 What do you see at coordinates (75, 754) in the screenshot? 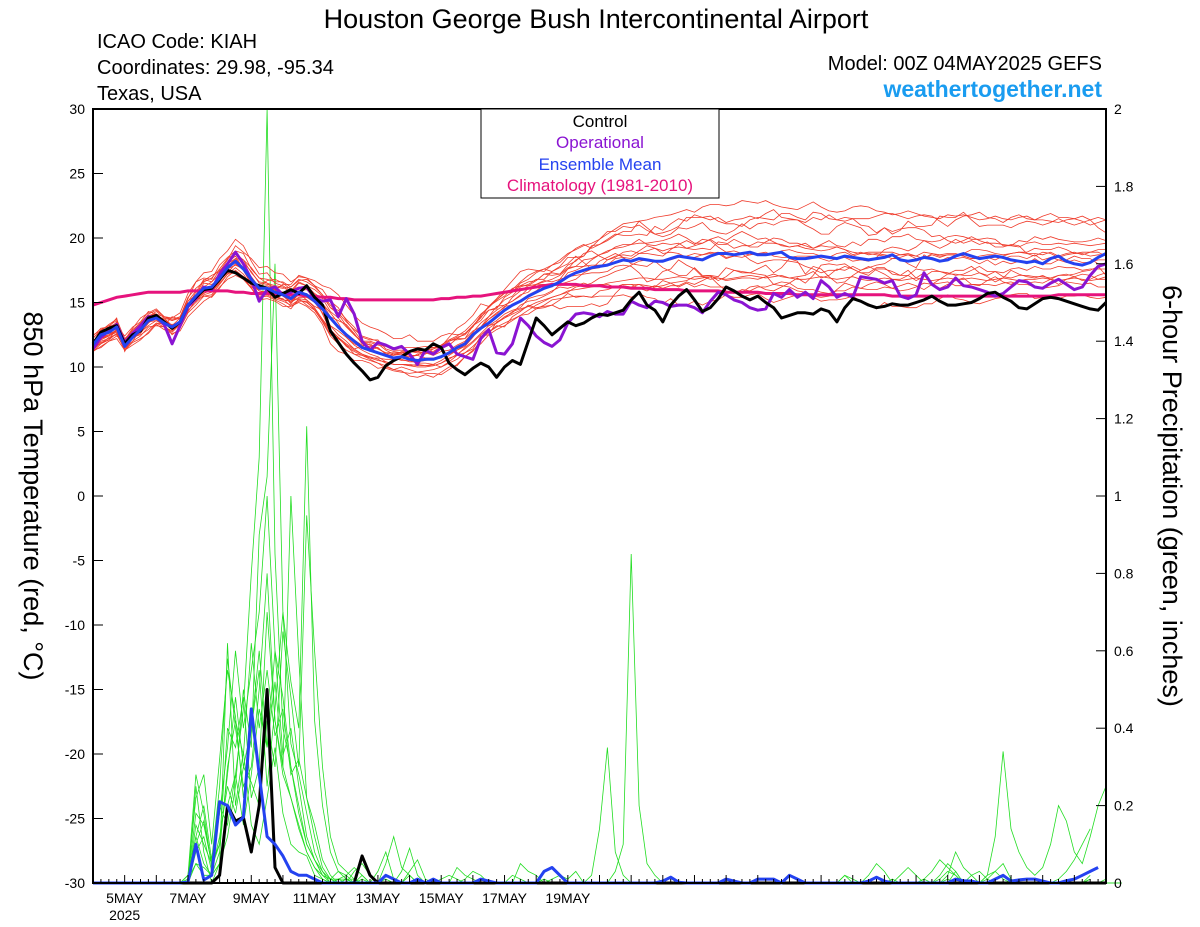
I see `y-left-tick-label: -20` at bounding box center [75, 754].